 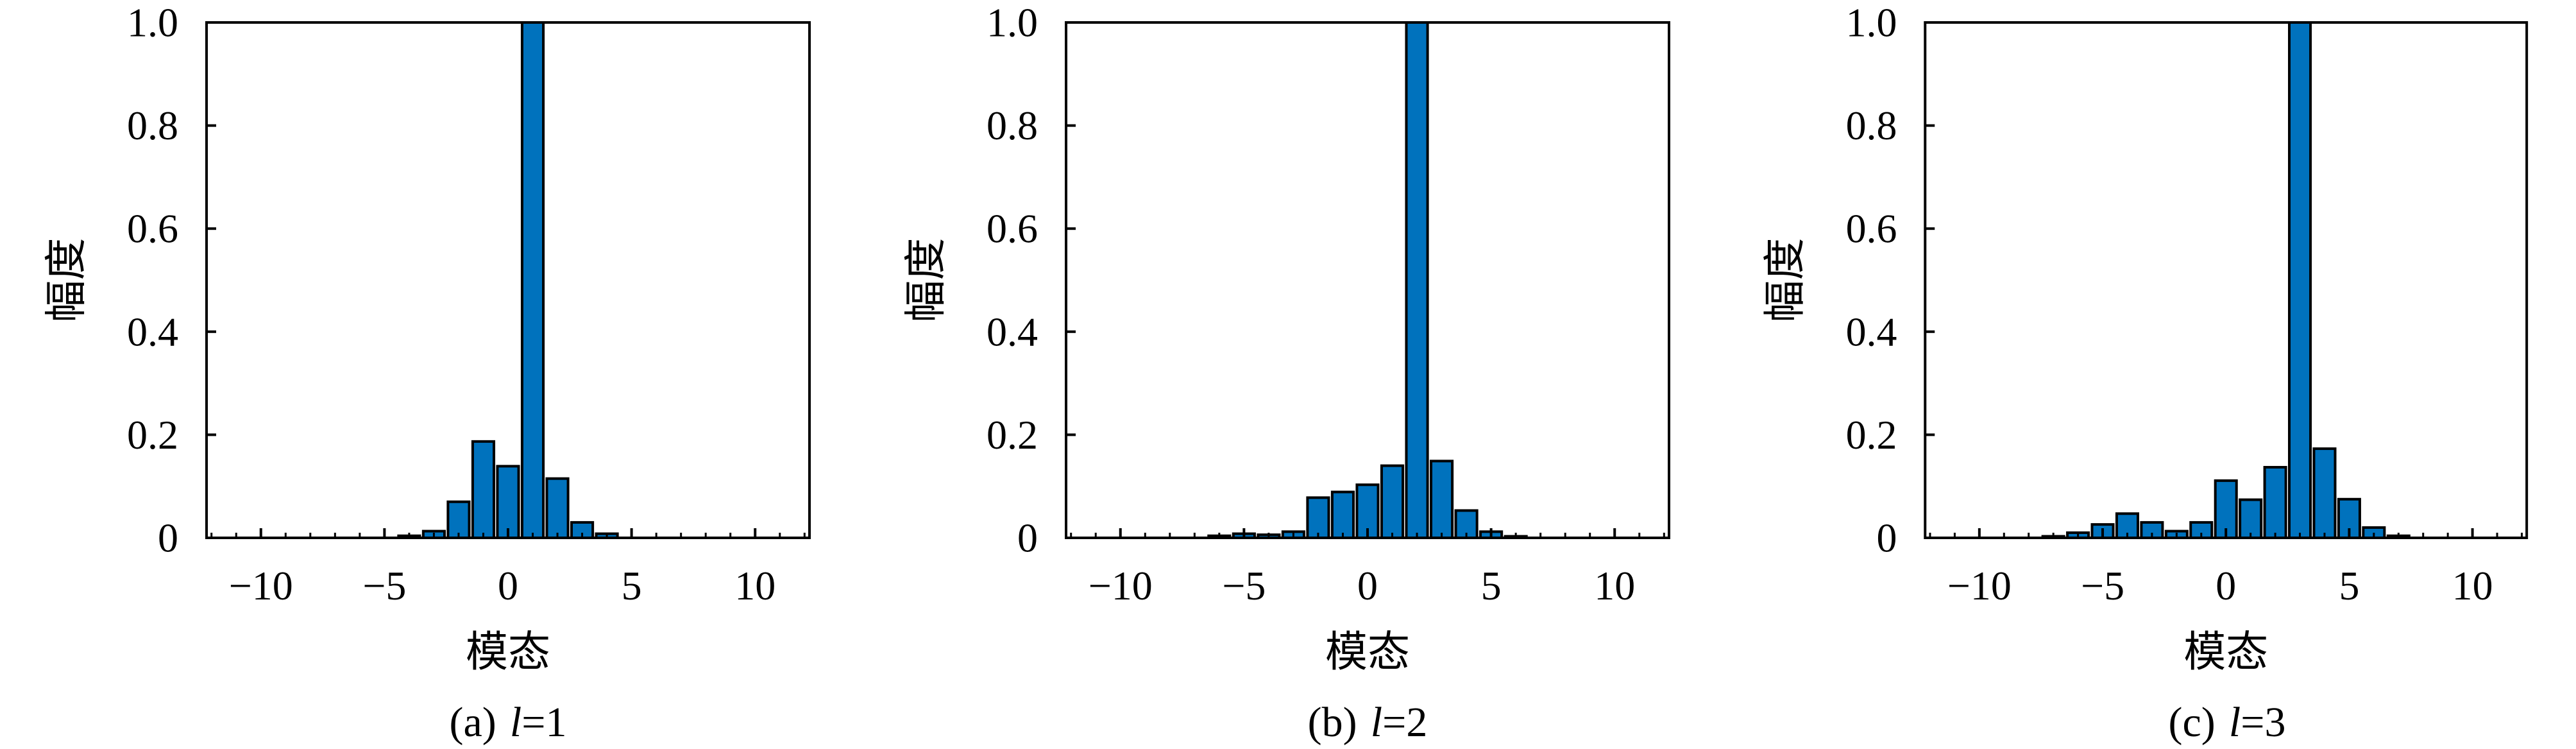 I want to click on caption-panel-label: (b), so click(x=1332, y=722).